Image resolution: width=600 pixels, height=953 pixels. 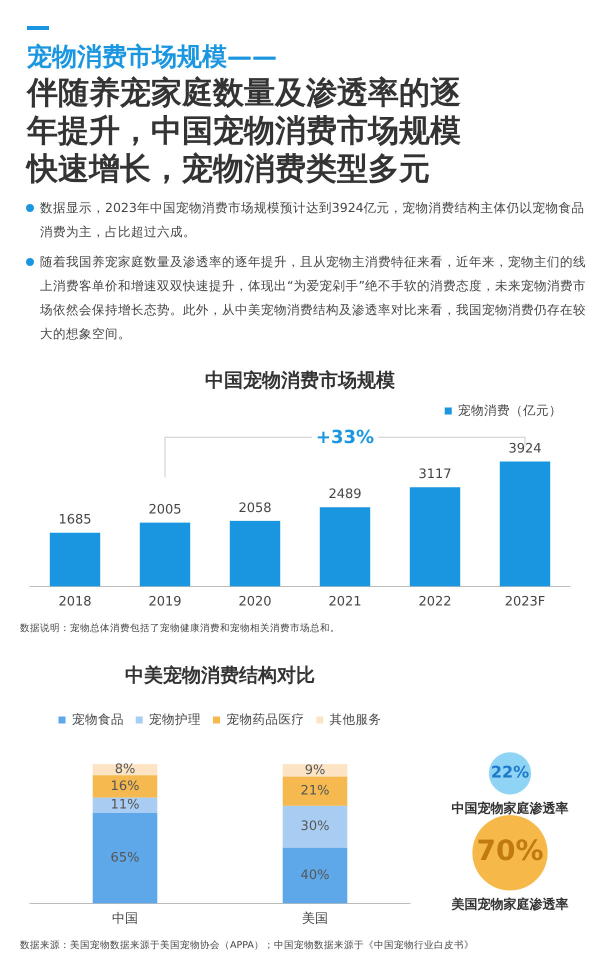 I want to click on text: 宠物消费市场规模——, so click(x=152, y=57).